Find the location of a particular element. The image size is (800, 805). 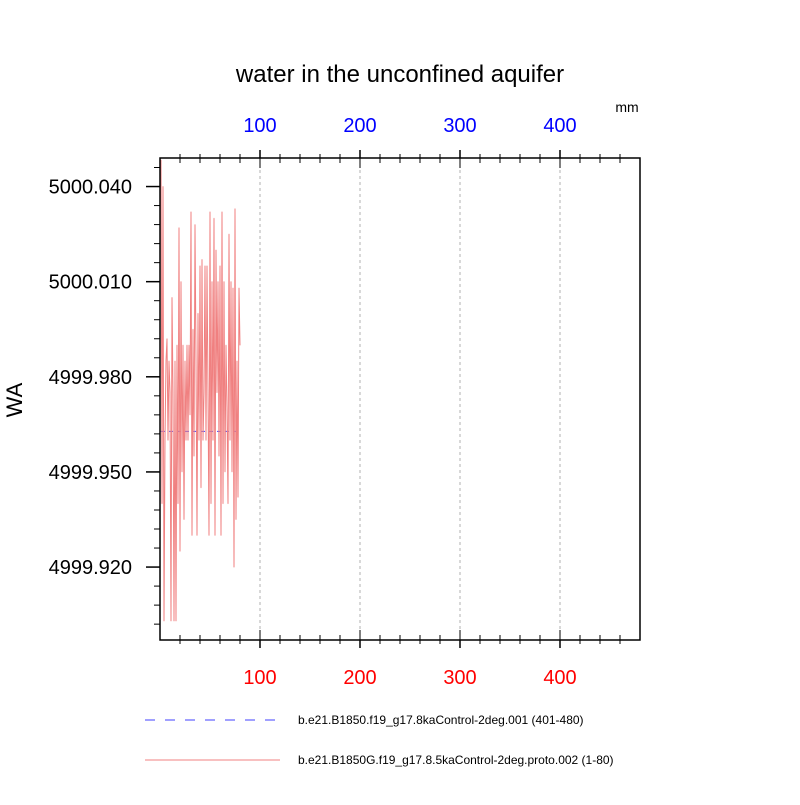

y-tick-label: 4999.950 is located at coordinates (90, 473).